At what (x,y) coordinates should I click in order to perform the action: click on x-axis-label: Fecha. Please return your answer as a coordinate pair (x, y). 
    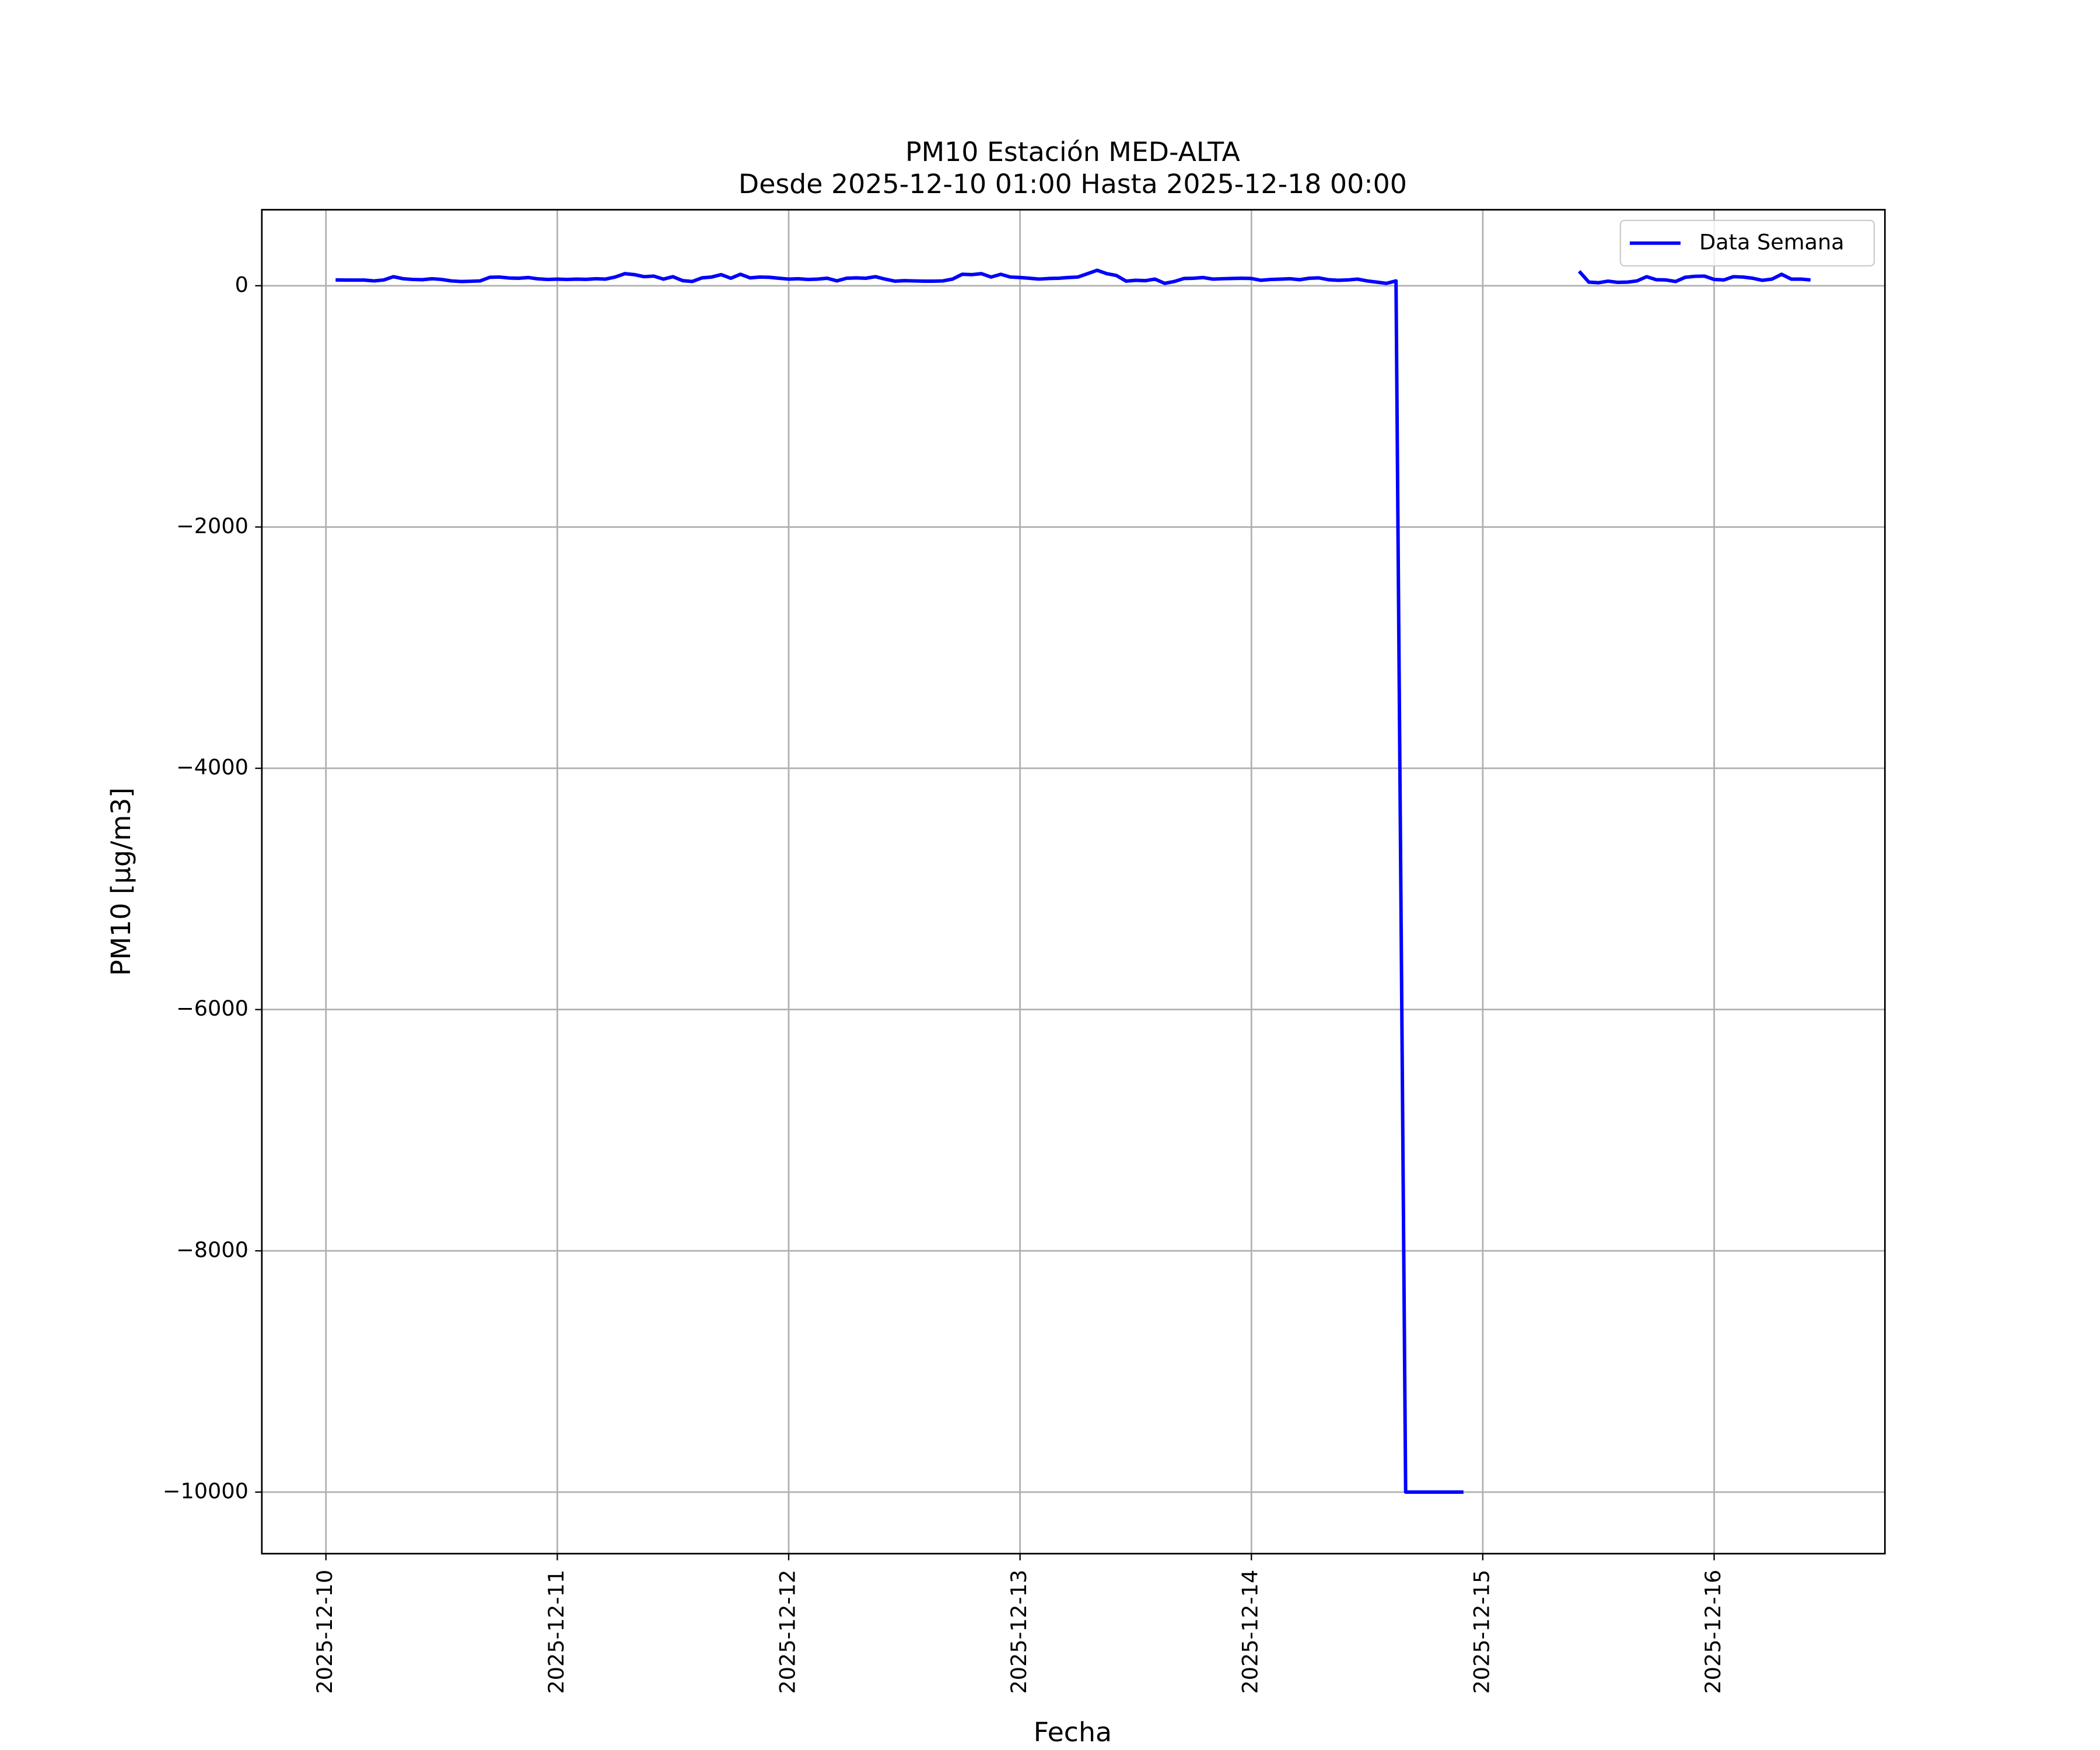
    Looking at the image, I should click on (1073, 1732).